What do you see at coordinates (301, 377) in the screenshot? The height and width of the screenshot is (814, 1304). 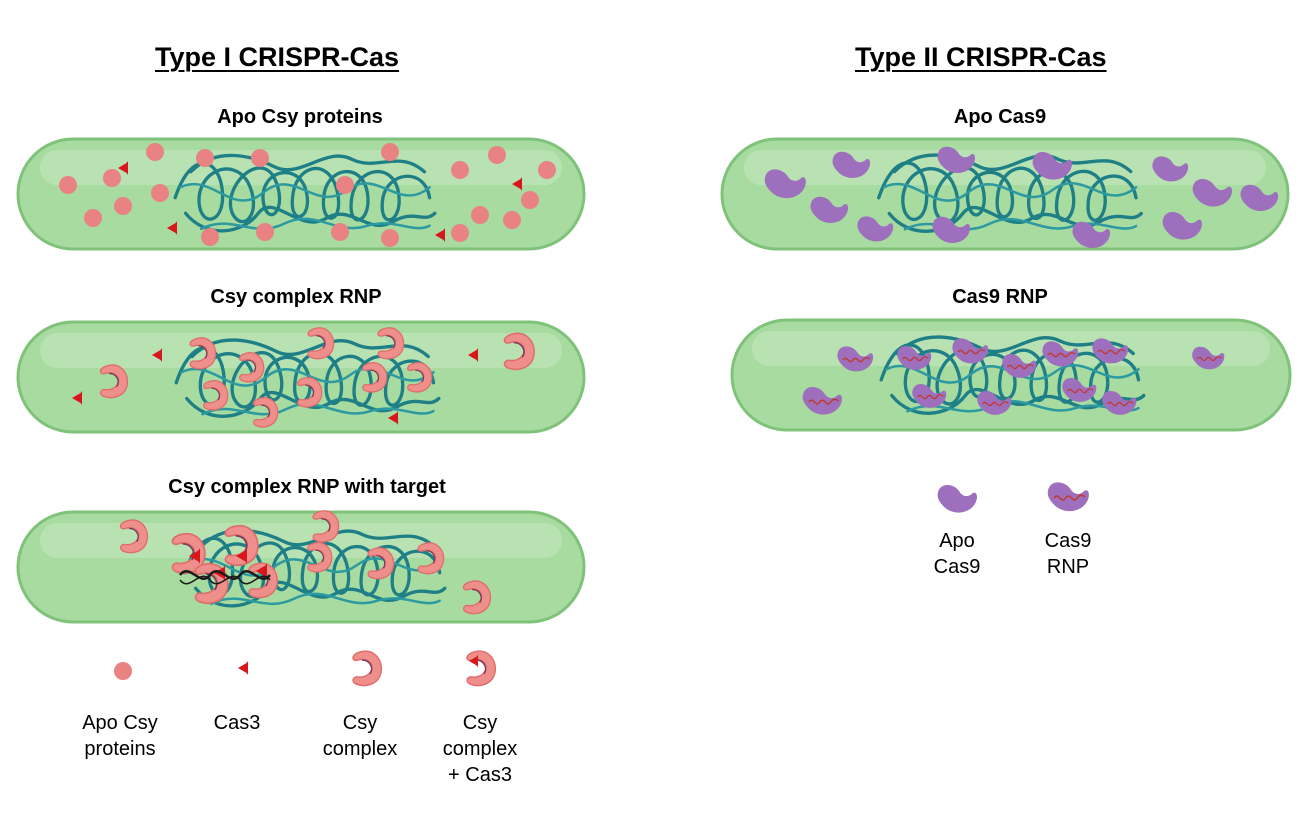 I see `cell-csy-rnp` at bounding box center [301, 377].